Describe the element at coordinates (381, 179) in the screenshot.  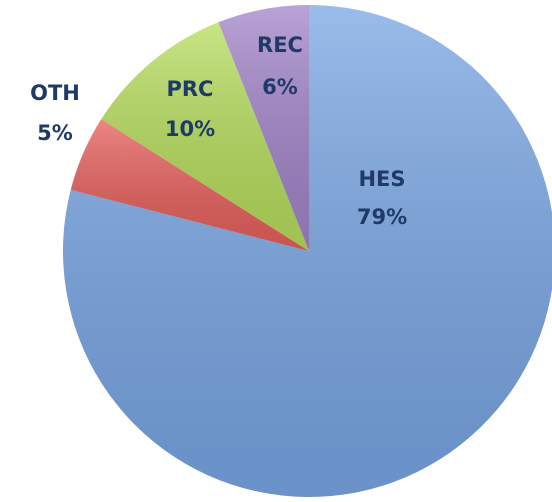
I see `slice-label: HES` at that location.